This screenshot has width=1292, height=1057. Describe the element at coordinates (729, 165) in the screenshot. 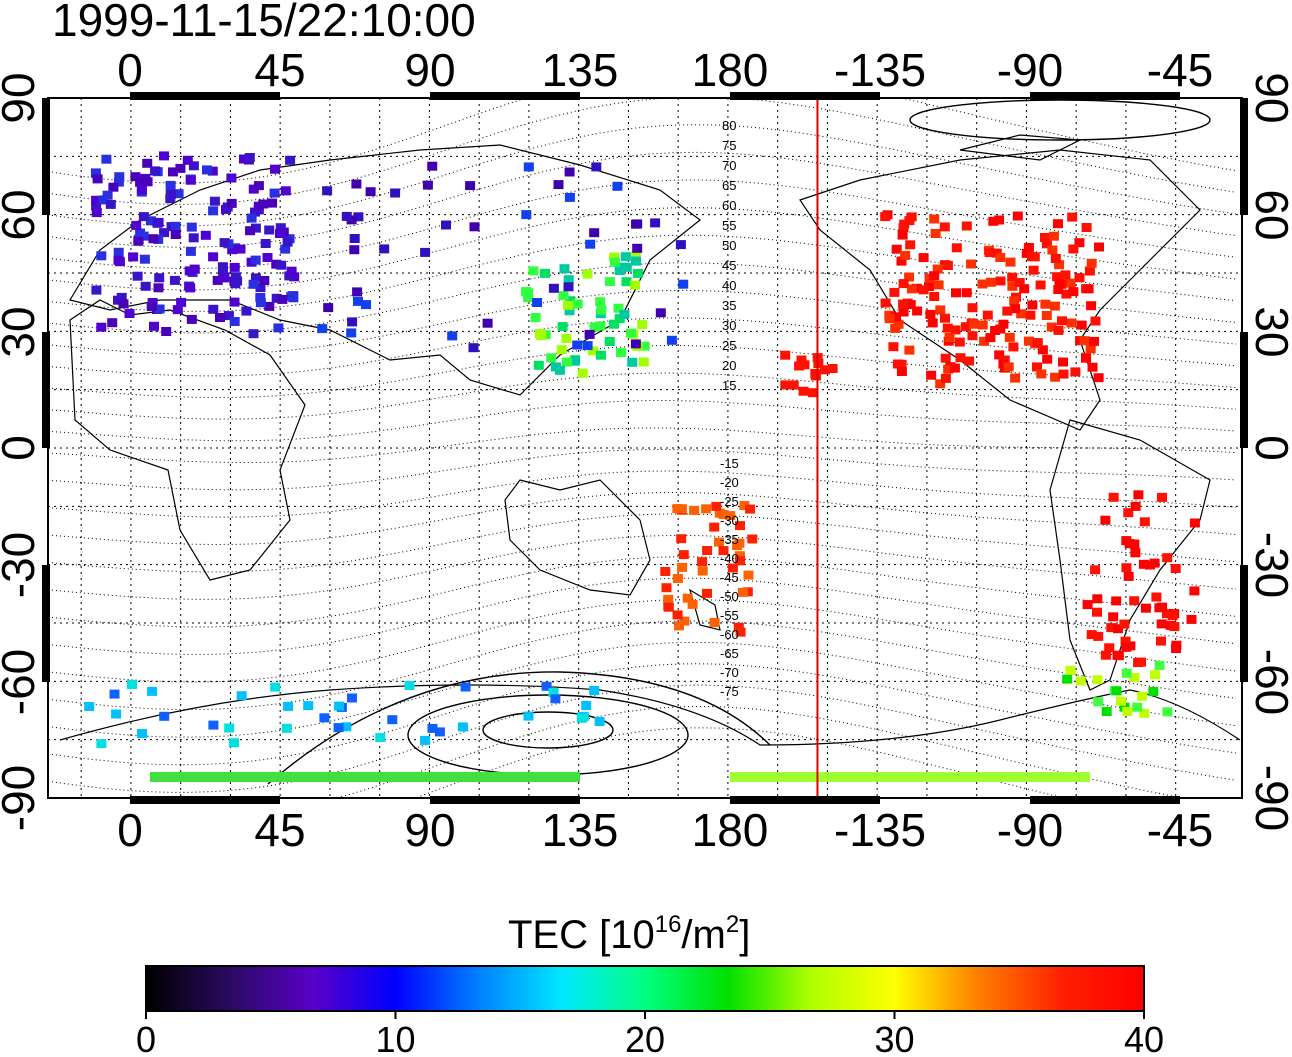

I see `contour-label: 70` at that location.